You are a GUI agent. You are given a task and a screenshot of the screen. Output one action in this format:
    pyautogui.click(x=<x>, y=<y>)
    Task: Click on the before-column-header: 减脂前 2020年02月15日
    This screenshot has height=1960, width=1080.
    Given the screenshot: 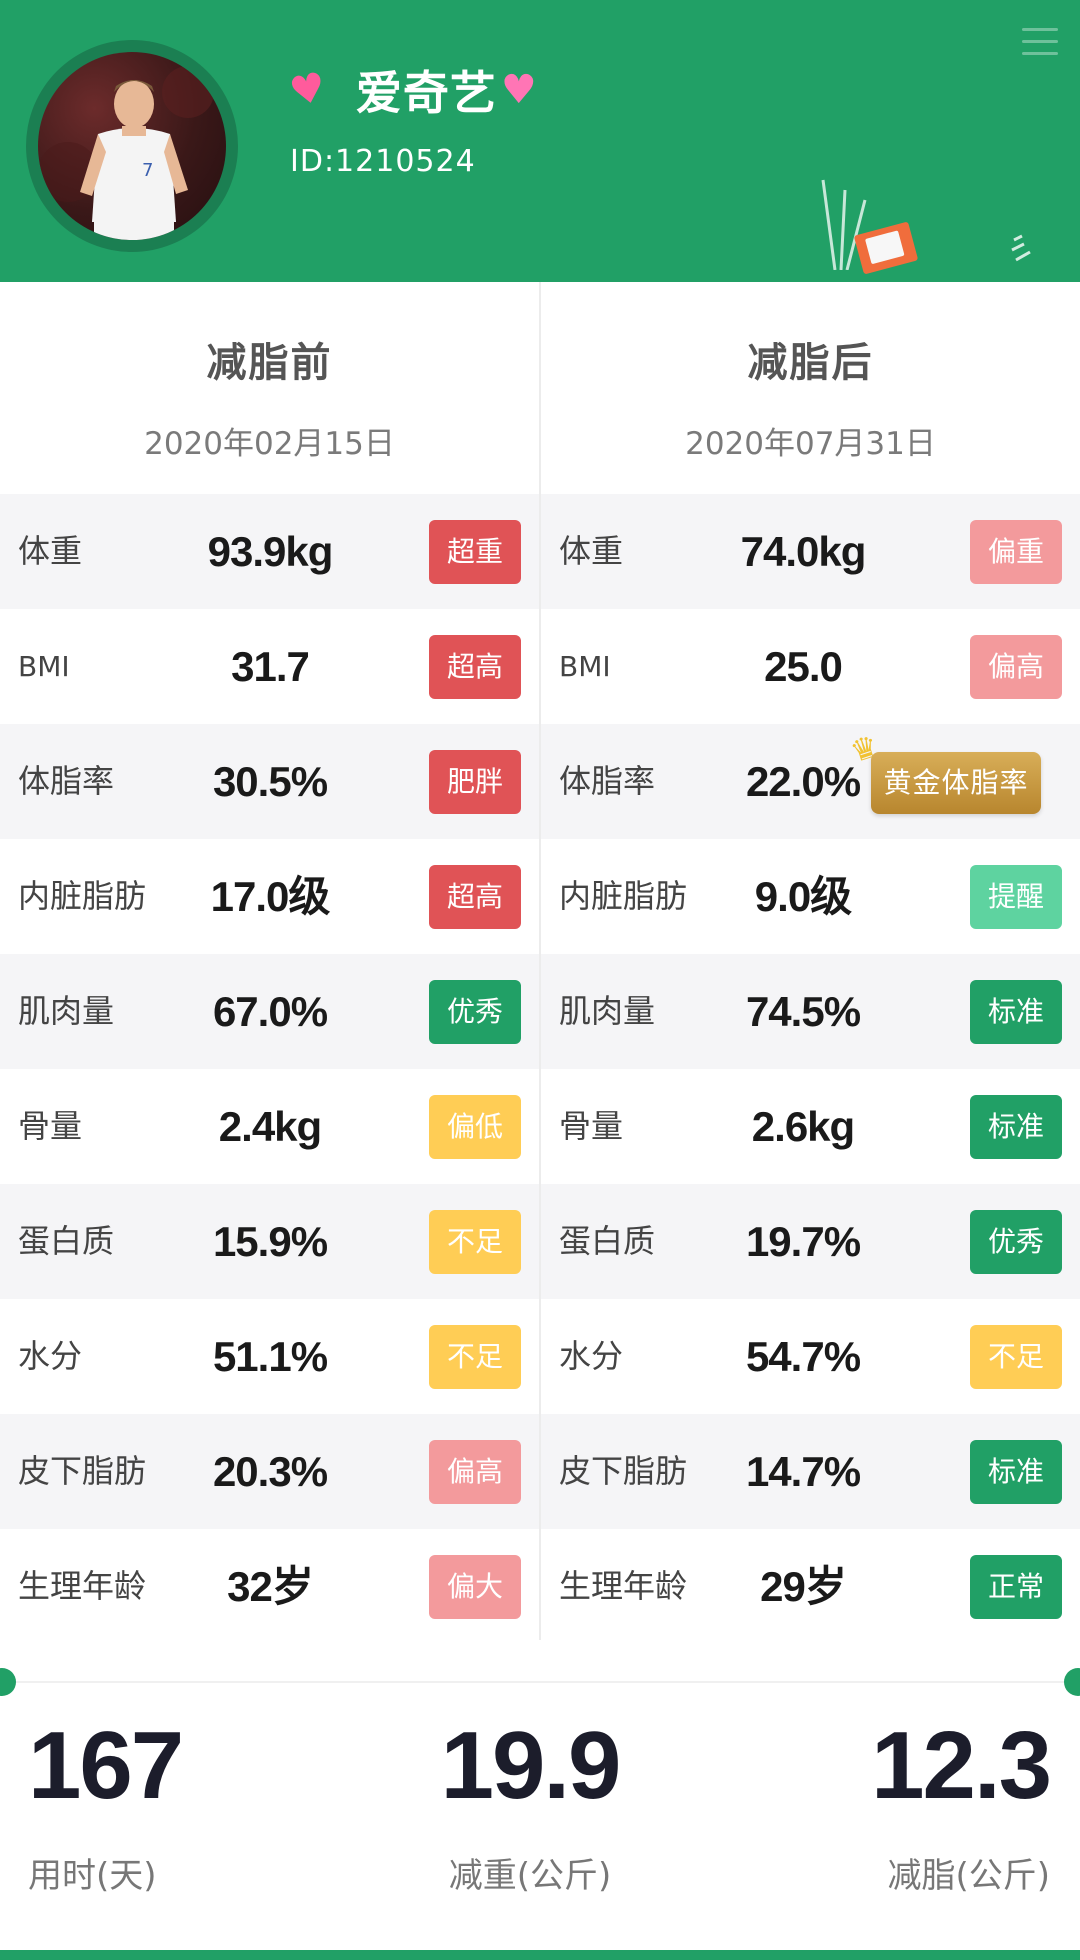 What is the action you would take?
    pyautogui.click(x=269, y=388)
    